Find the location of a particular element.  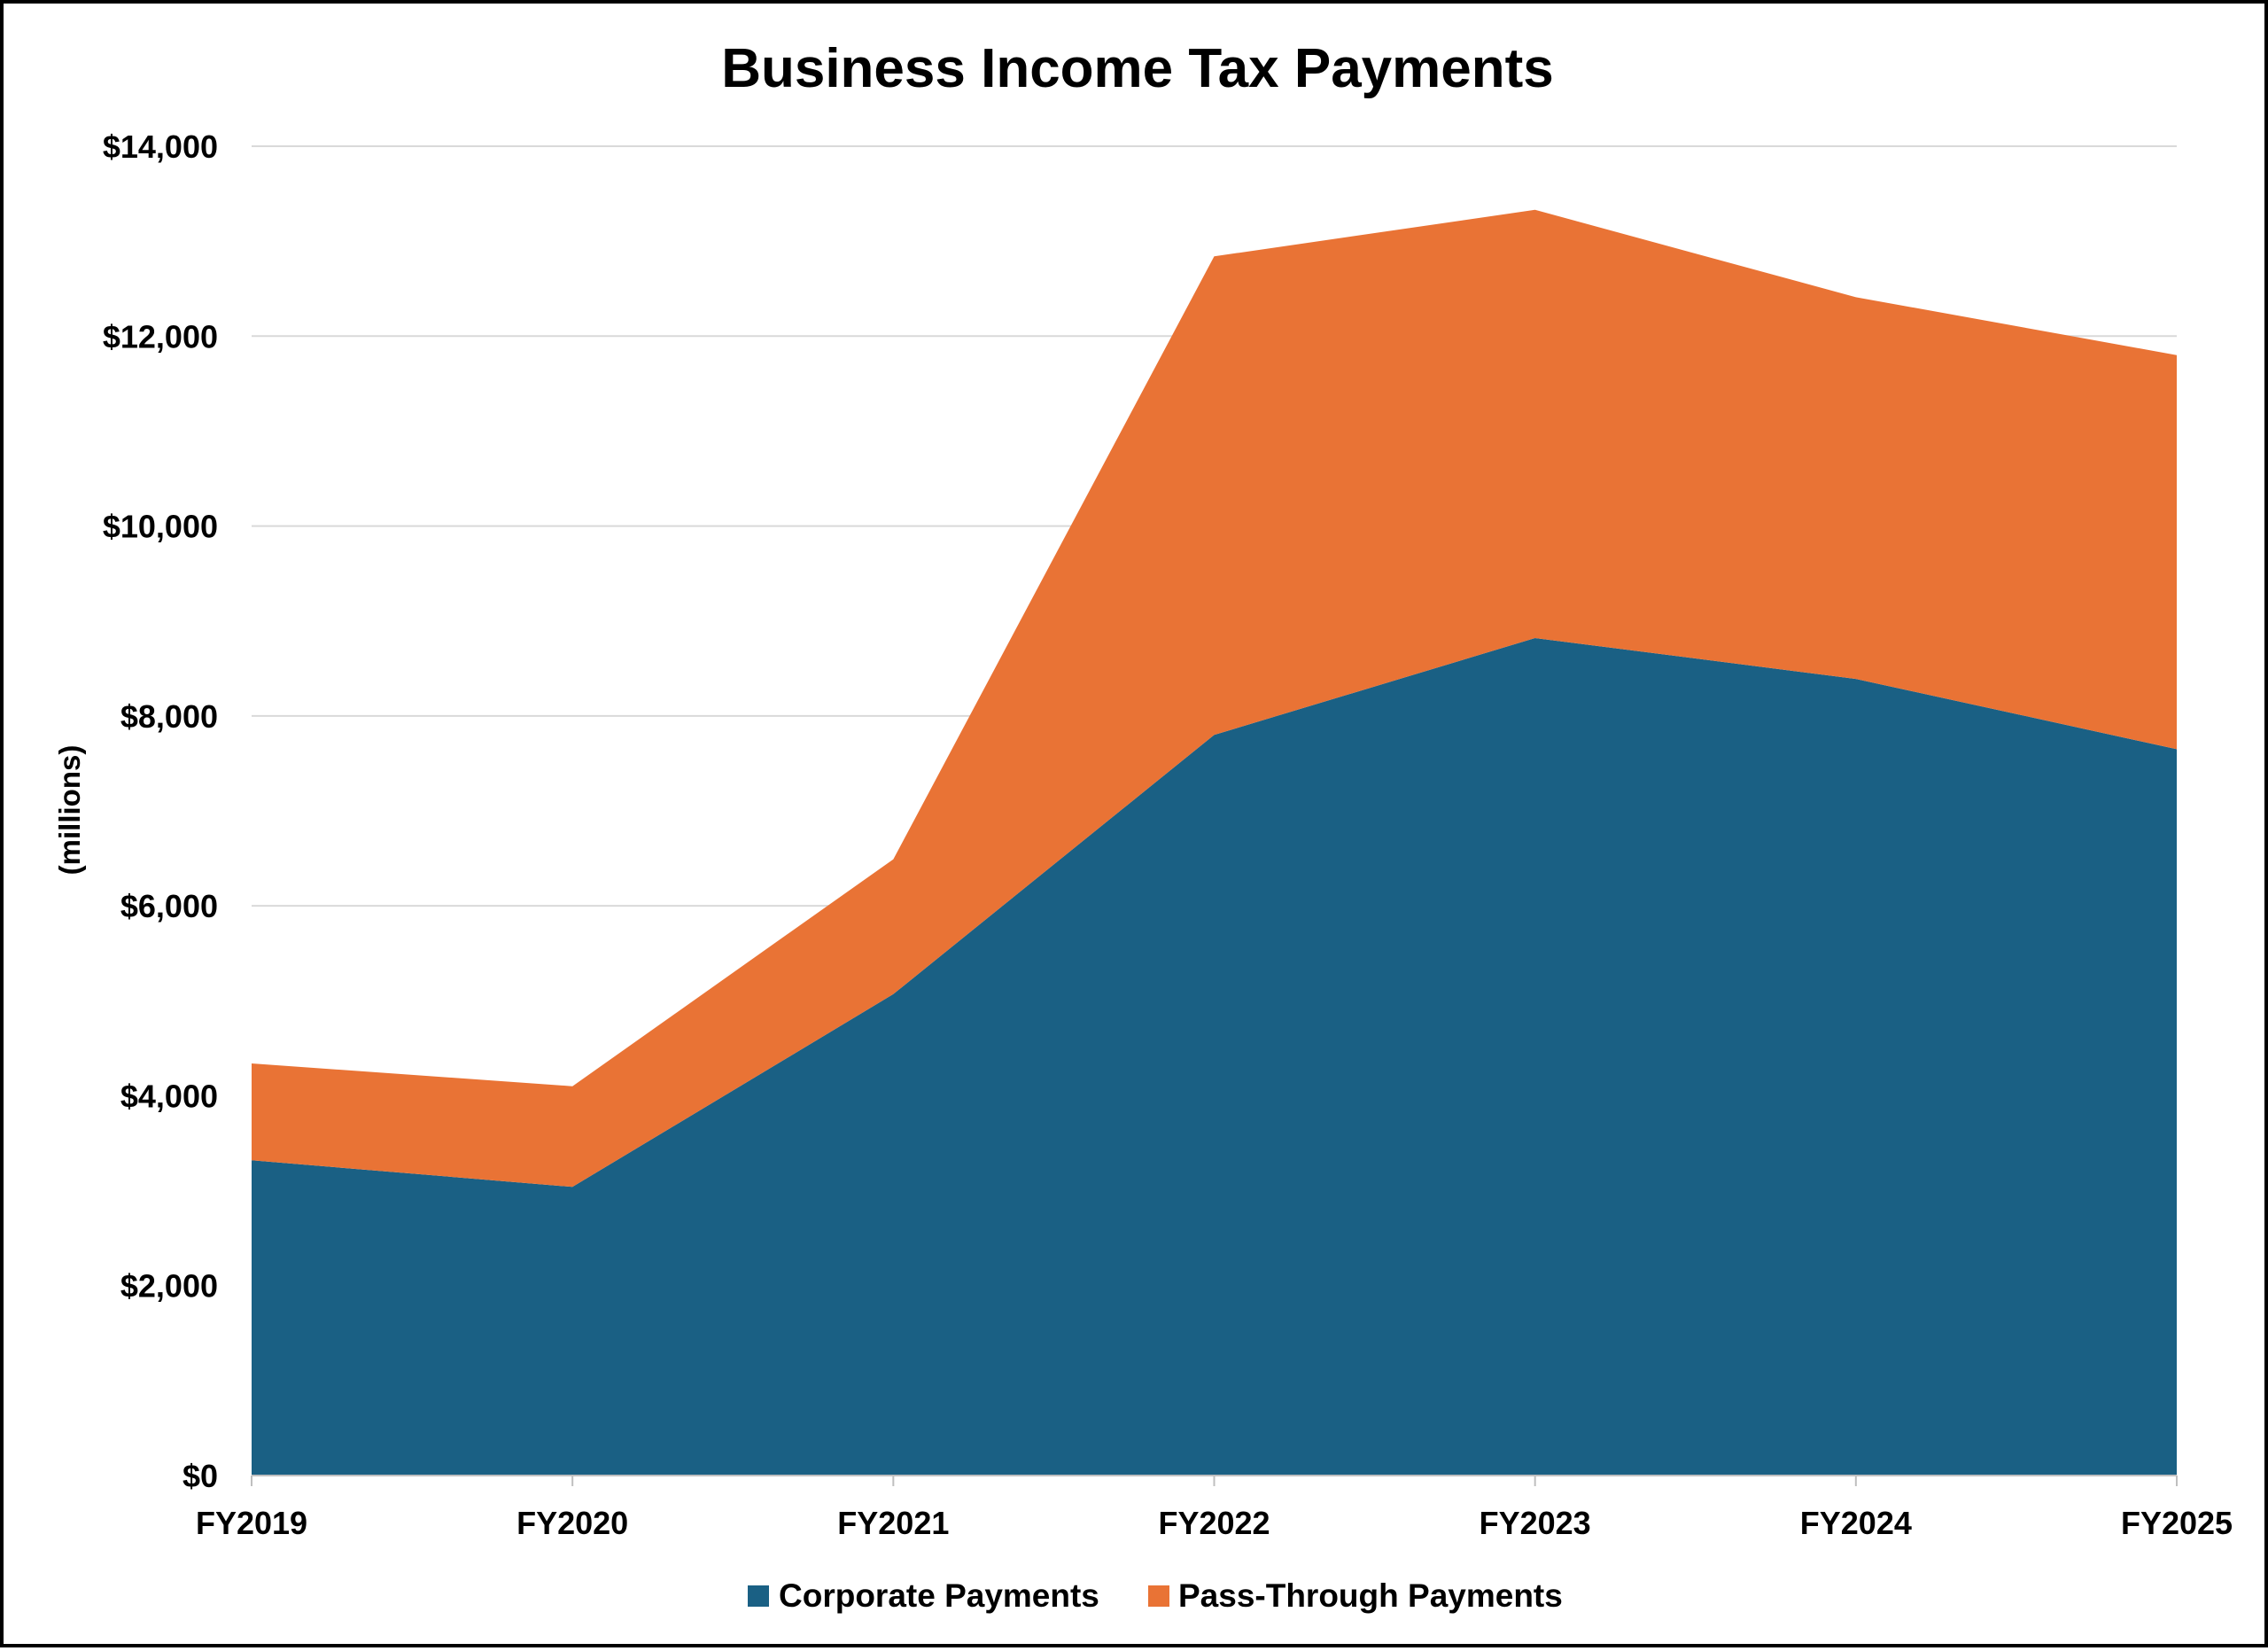

legend-label-corporate-payments: Corporate Payments is located at coordinates (939, 1596).